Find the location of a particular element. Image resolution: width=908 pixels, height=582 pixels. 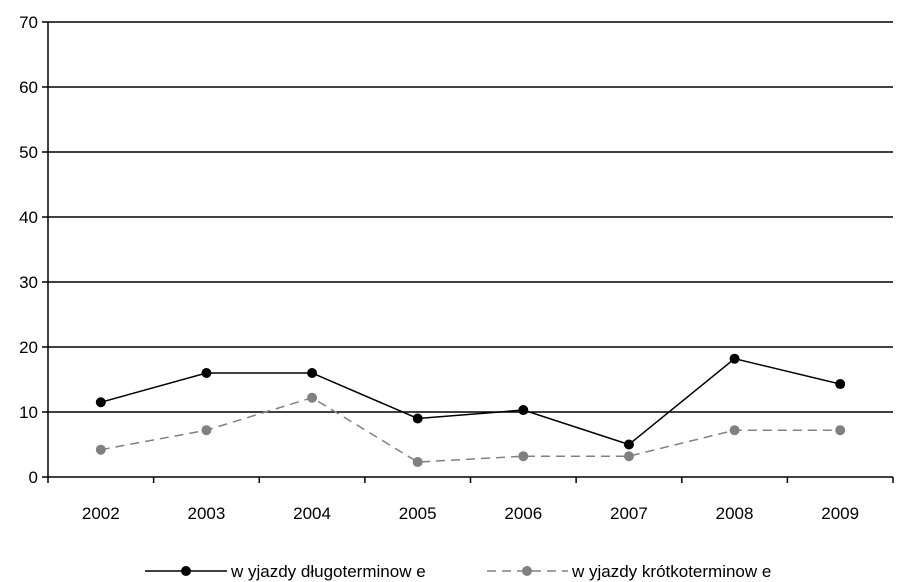

y-axis-ticks: 0 10 20 30 40 50 60 70 is located at coordinates (33, 250).